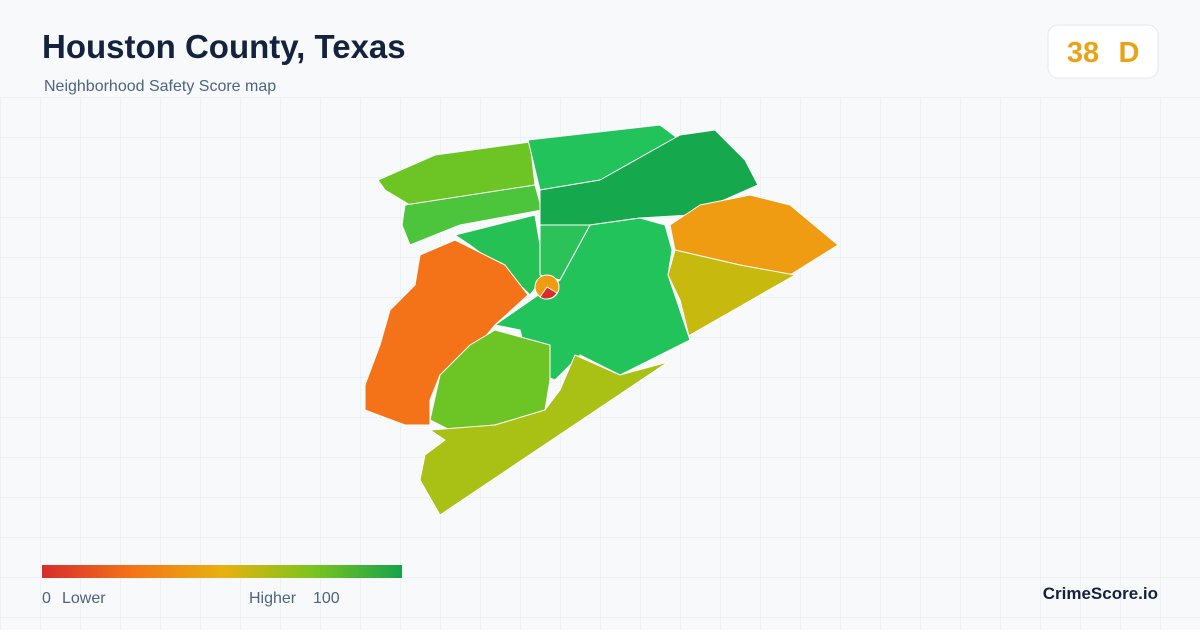 The width and height of the screenshot is (1200, 635). What do you see at coordinates (160, 86) in the screenshot?
I see `subtitle: Neighborhood Safety Score map` at bounding box center [160, 86].